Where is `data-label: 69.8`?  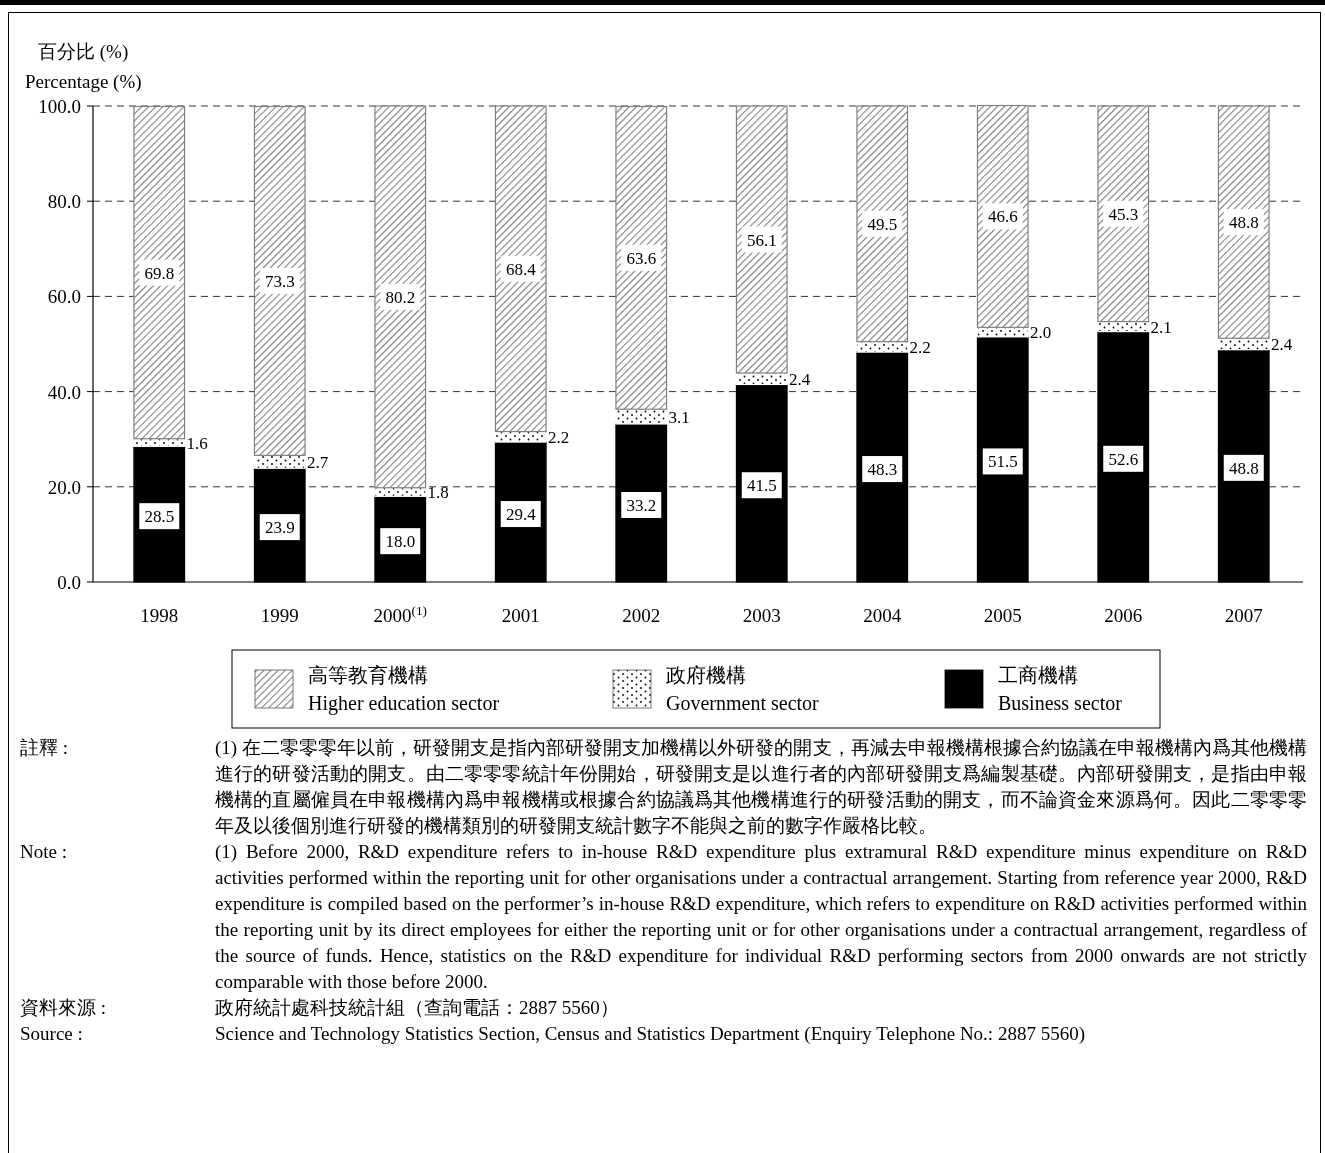
data-label: 69.8 is located at coordinates (159, 273).